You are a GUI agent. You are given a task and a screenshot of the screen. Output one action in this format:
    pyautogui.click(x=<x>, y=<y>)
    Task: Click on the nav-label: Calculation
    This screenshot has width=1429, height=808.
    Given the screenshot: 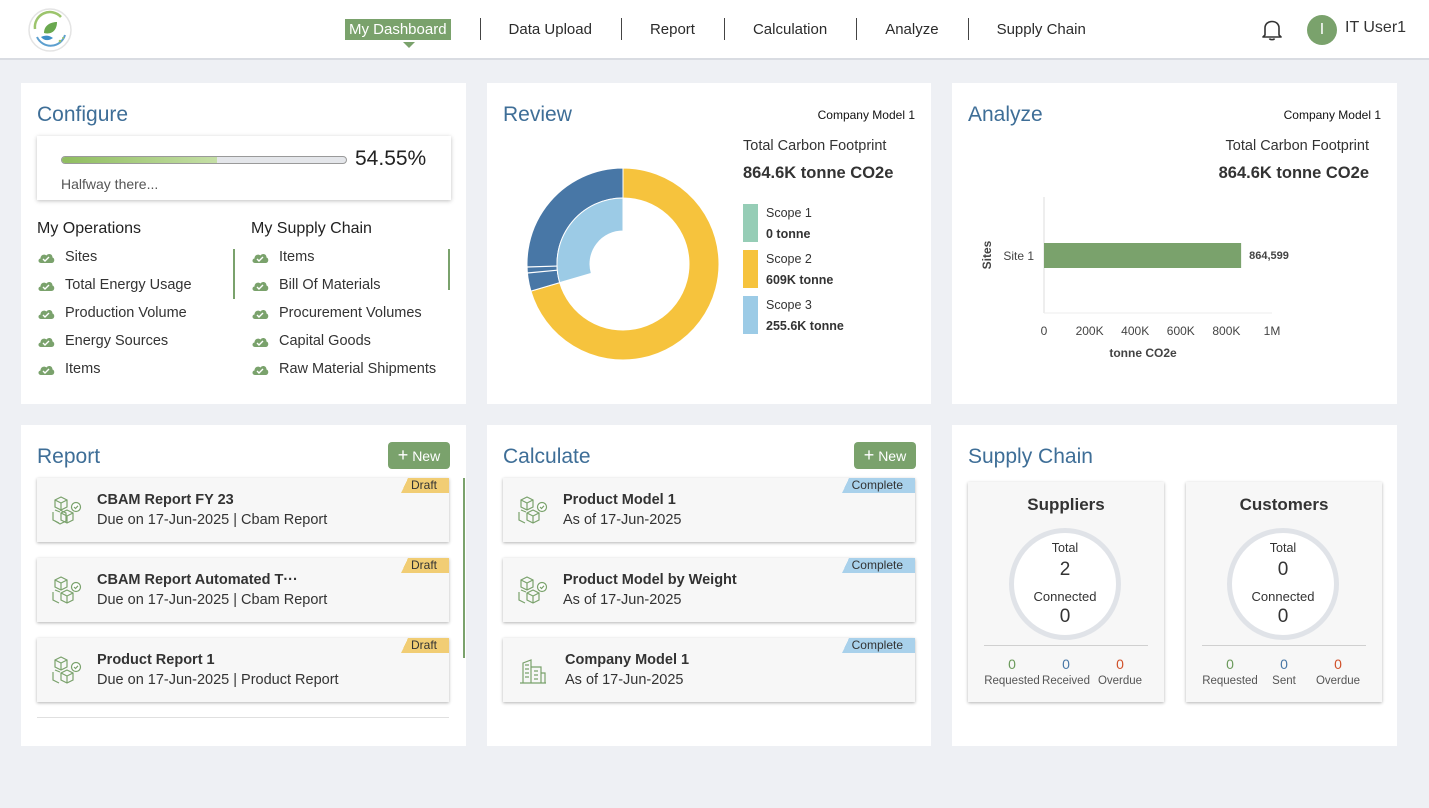 What is the action you would take?
    pyautogui.click(x=790, y=29)
    